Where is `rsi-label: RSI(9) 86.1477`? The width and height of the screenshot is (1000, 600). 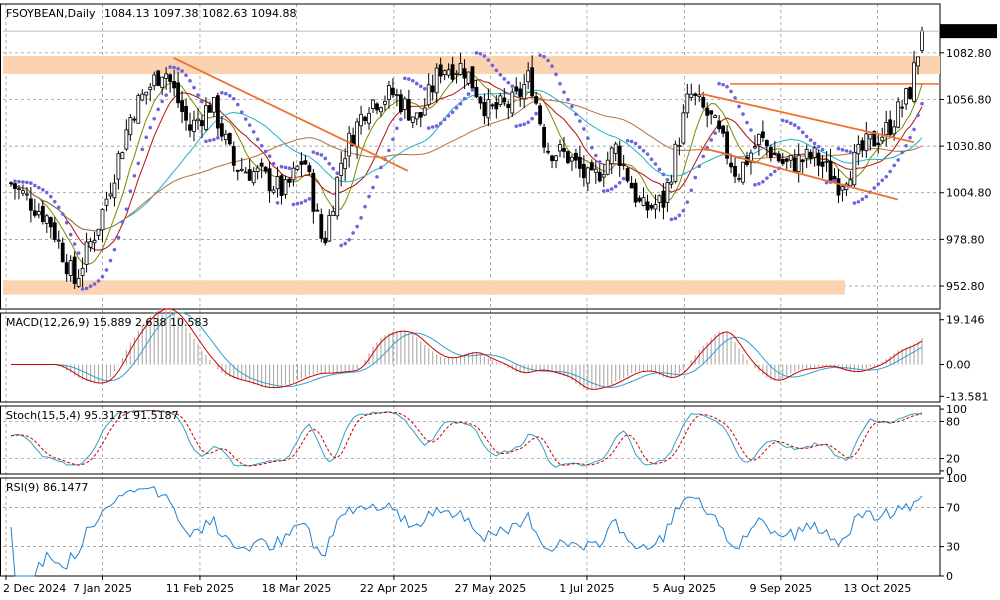 rsi-label: RSI(9) 86.1477 is located at coordinates (47, 487).